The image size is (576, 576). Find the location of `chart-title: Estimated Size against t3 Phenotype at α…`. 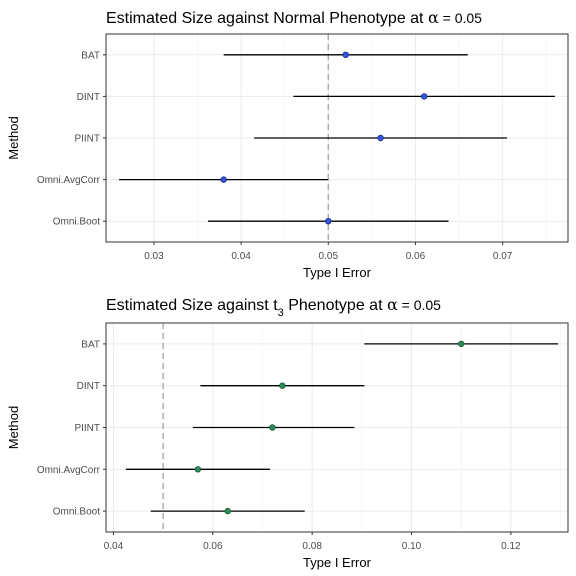

chart-title: Estimated Size against t3 Phenotype at α… is located at coordinates (273, 307).